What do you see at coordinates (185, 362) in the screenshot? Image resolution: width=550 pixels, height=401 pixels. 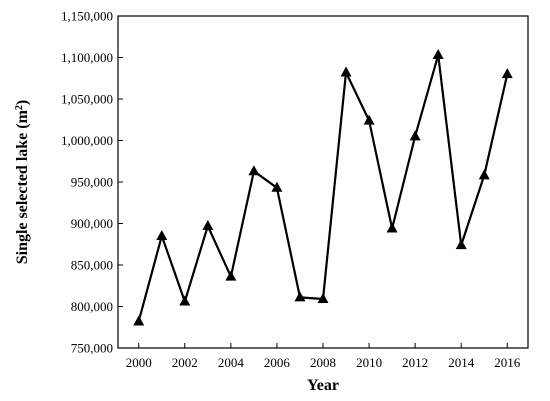 I see `x-tick-label: 2002` at bounding box center [185, 362].